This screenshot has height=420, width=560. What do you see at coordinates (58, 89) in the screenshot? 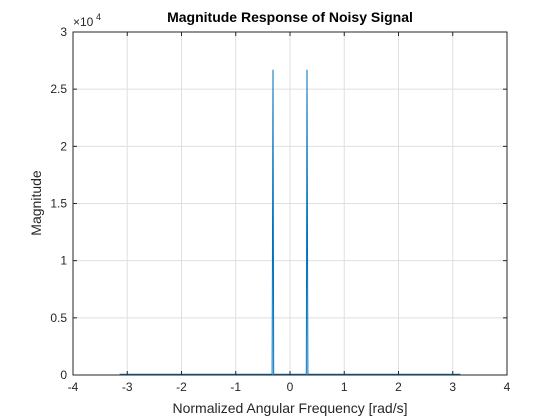
I see `y-tick-label: 2.5` at bounding box center [58, 89].